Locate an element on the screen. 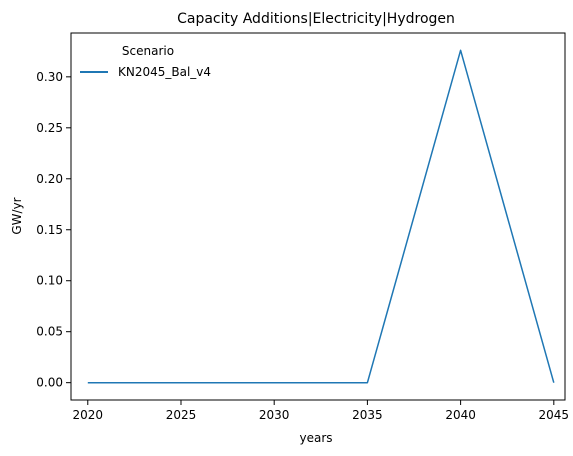  y-tick-label: 0.00 is located at coordinates (49, 383).